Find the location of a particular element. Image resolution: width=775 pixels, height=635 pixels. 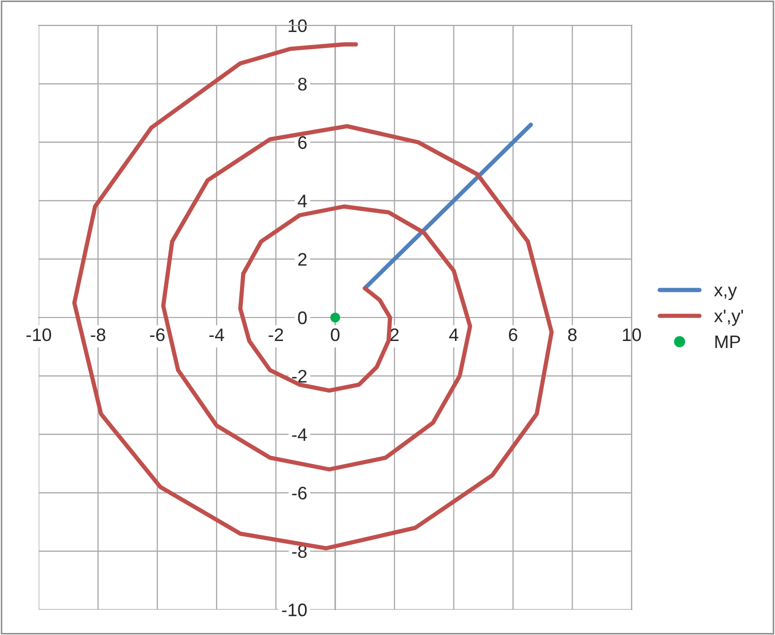

x-tick-label: 2 is located at coordinates (394, 334).